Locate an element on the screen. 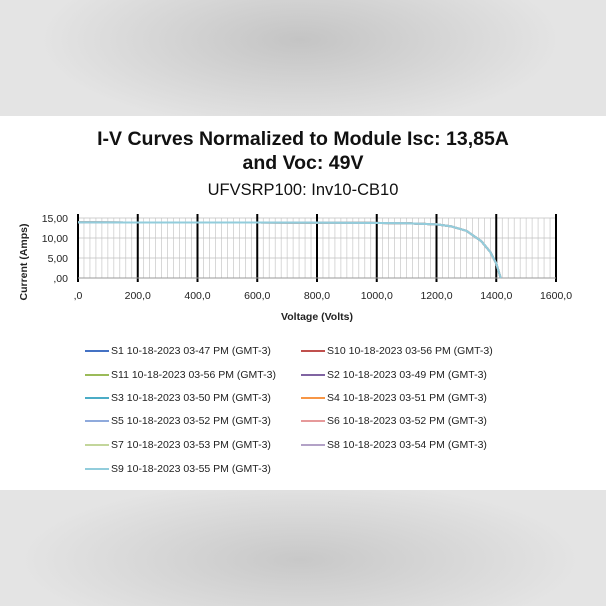 This screenshot has height=606, width=606. legend-item: S3 10-18-2023 03-50 PM (GMT-3) is located at coordinates (178, 398).